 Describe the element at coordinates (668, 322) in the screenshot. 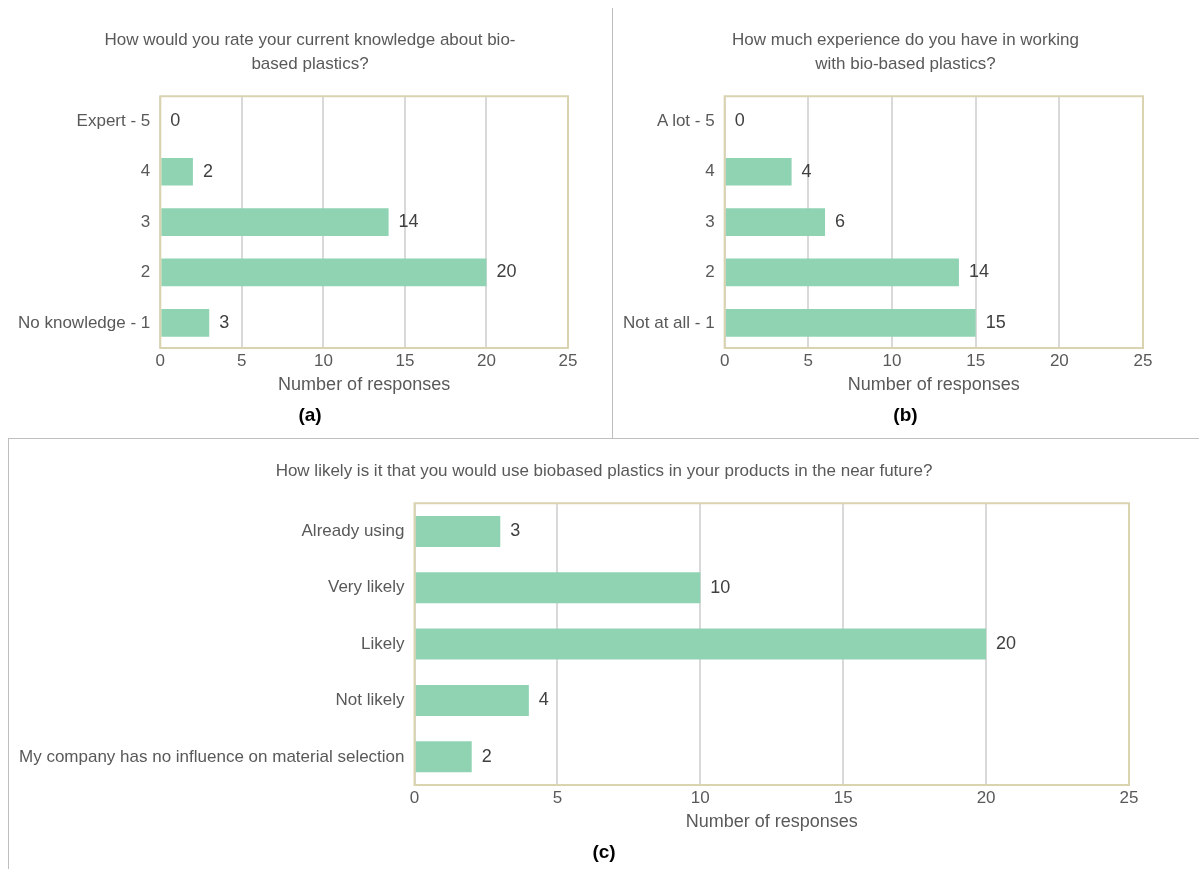

I see `y-tick-label: Not at all - 1` at that location.